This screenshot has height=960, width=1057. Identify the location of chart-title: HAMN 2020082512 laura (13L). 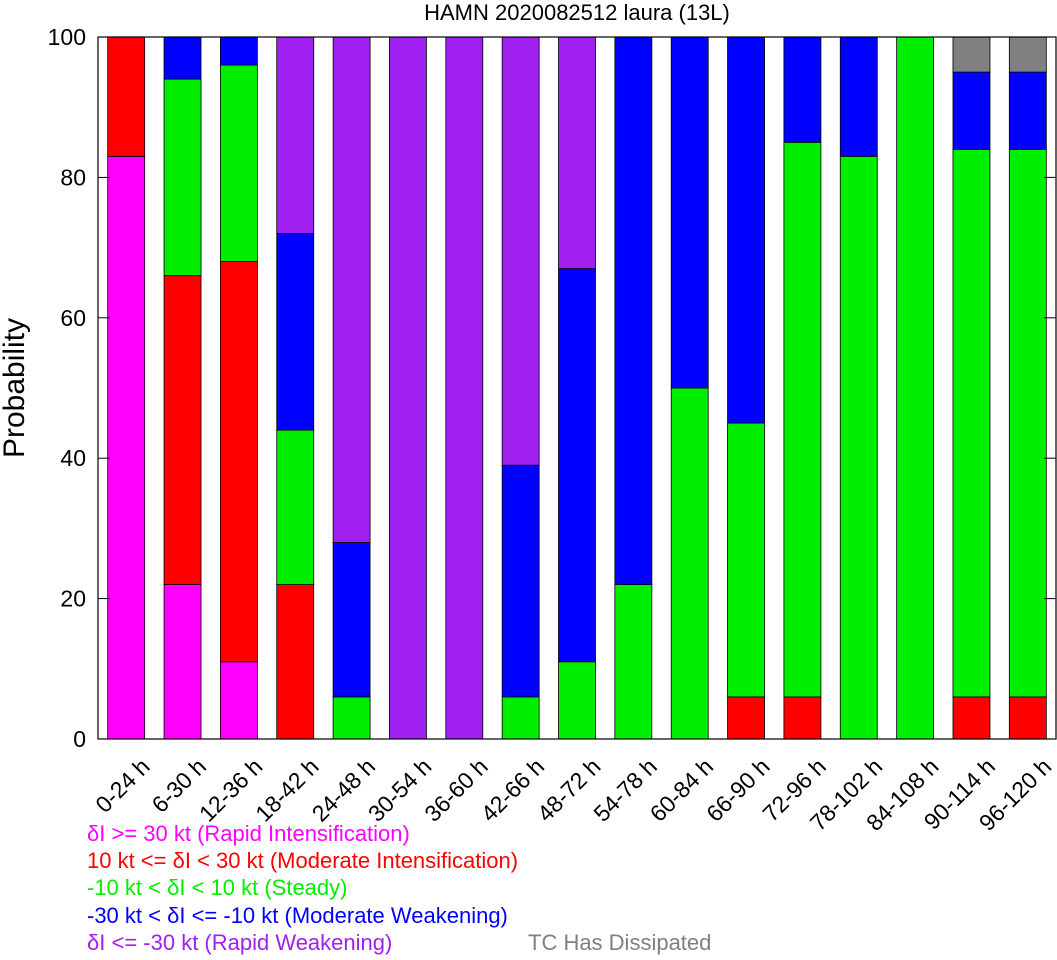
(577, 12).